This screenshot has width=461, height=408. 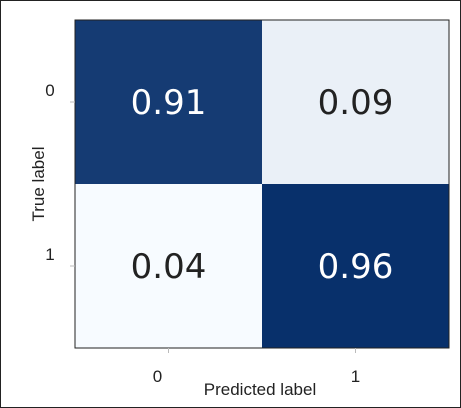 What do you see at coordinates (49, 90) in the screenshot?
I see `y-tick-label-0: 0` at bounding box center [49, 90].